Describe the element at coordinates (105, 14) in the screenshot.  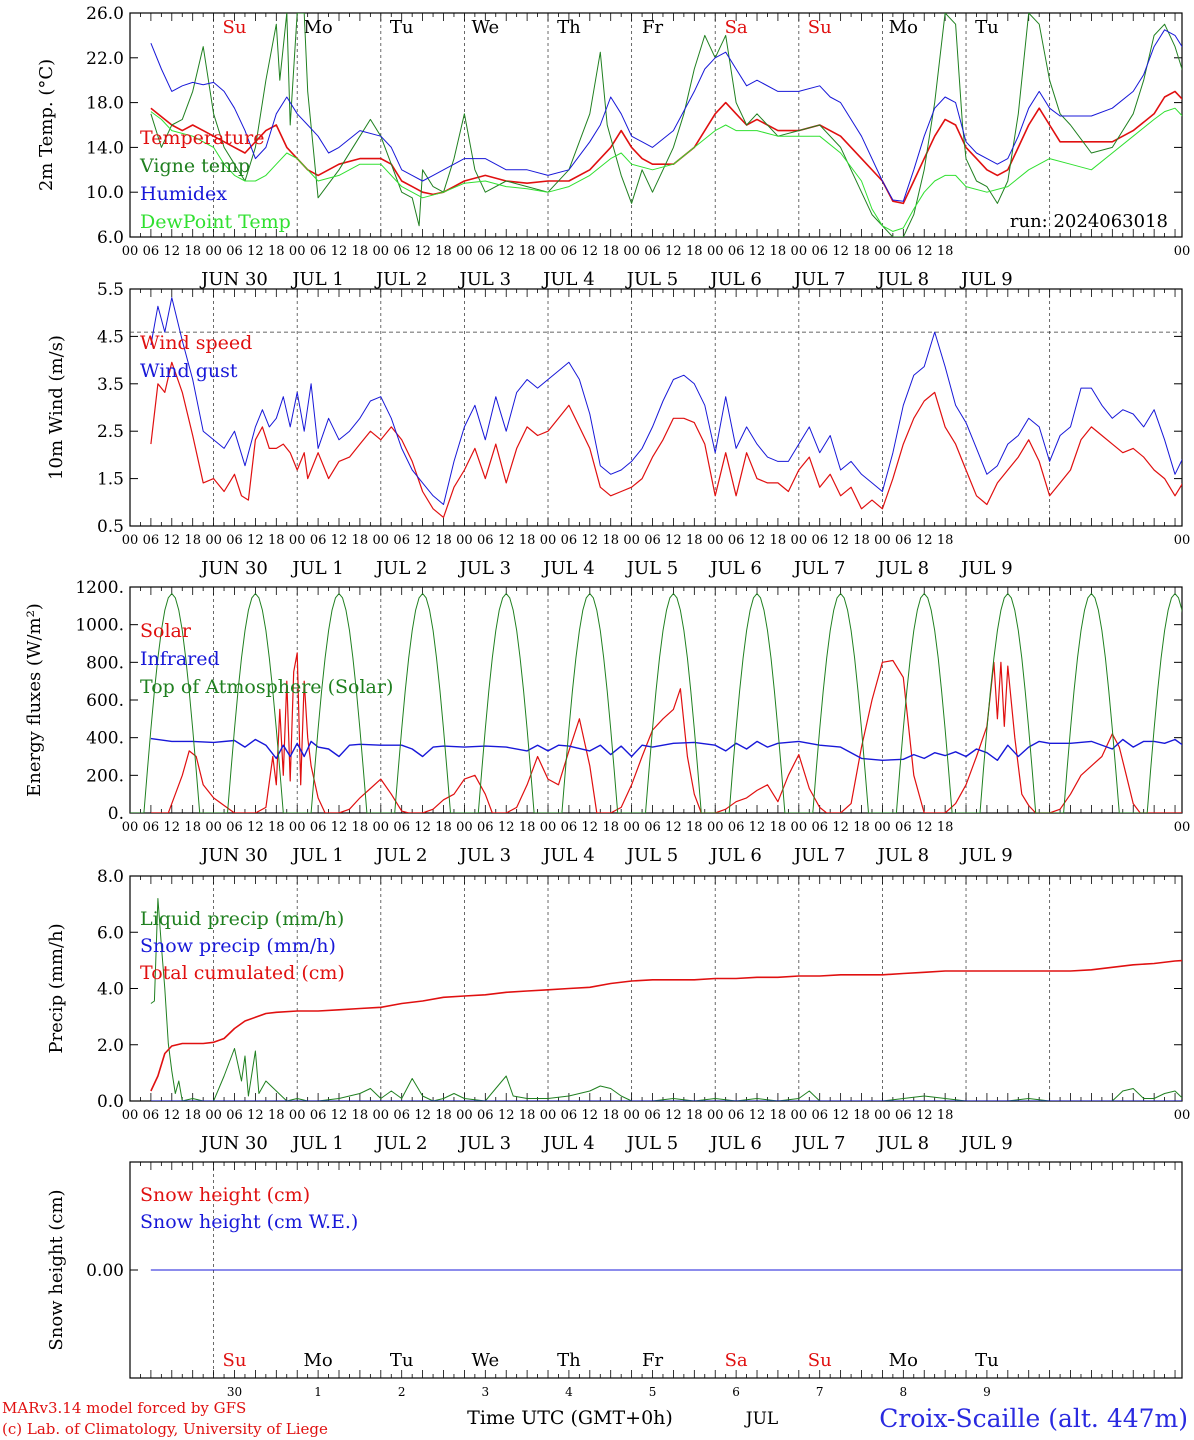
I see `y-tick-label: 26.0` at that location.